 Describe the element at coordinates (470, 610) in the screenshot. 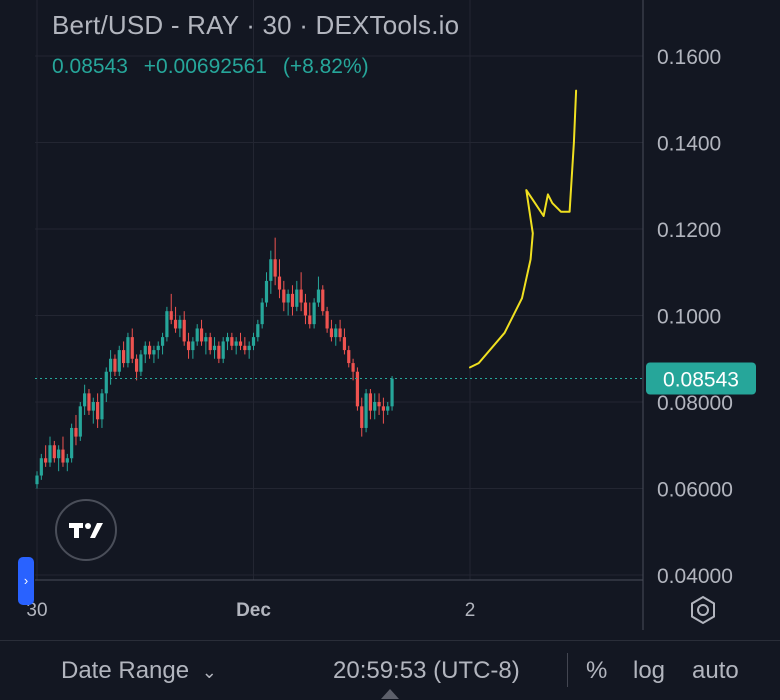

I see `x-tick-label: 2` at that location.